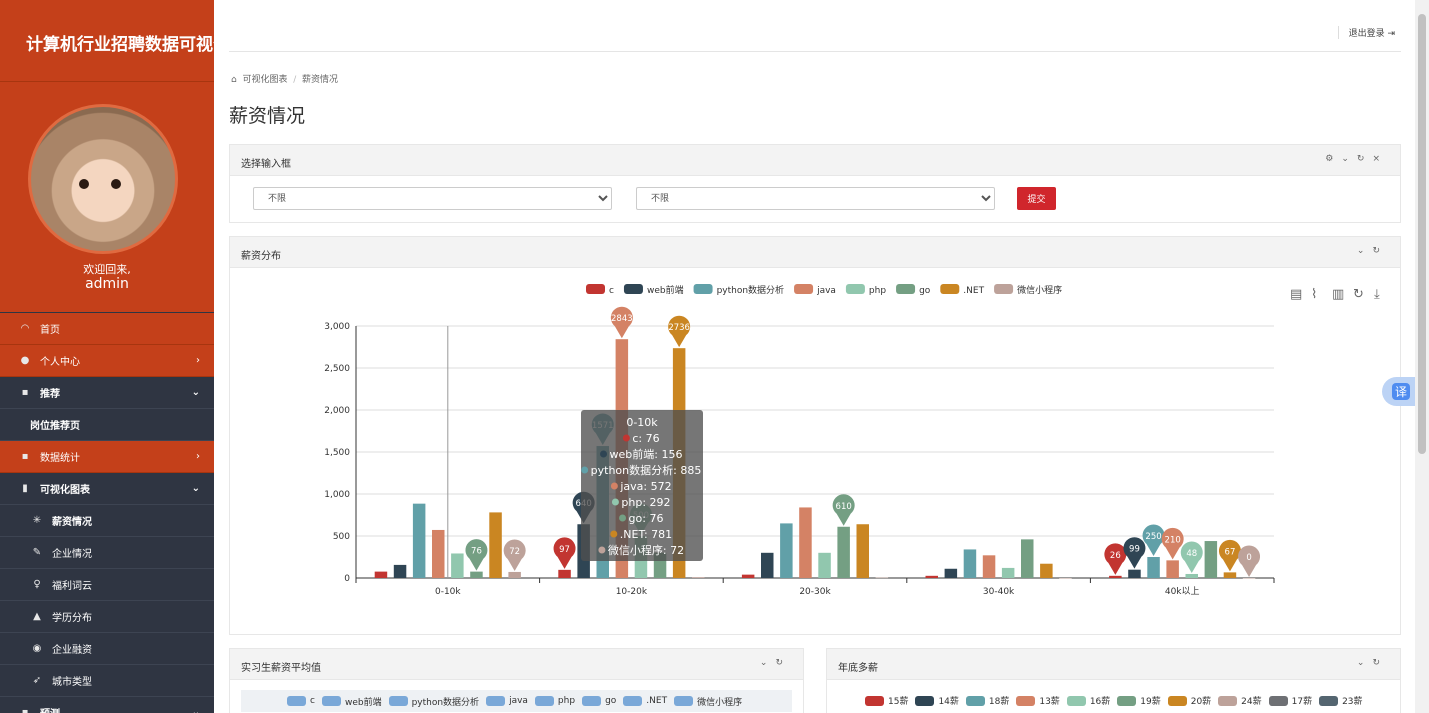 Image resolution: width=1429 pixels, height=713 pixels. What do you see at coordinates (815, 160) in the screenshot?
I see `filter-panel-header: 选择输入框 ⚙⌄↻×` at bounding box center [815, 160].